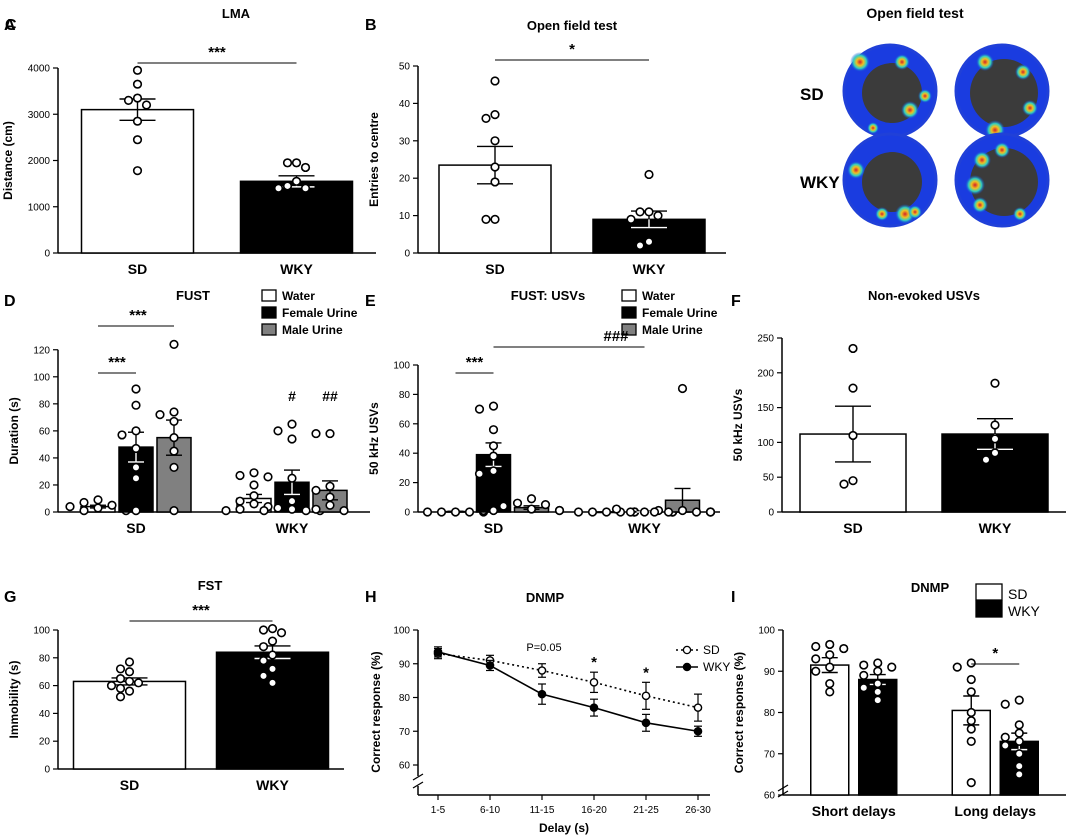 The image size is (1084, 840). Describe the element at coordinates (371, 25) in the screenshot. I see `panel-letter: B` at that location.